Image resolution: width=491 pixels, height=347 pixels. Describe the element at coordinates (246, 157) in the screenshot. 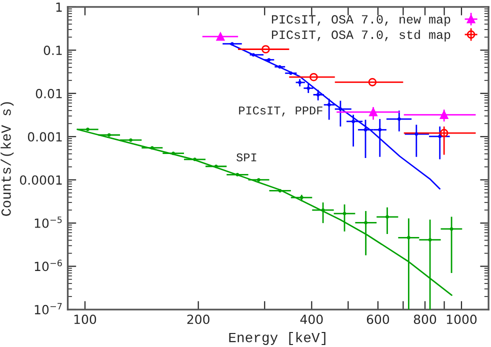

I see `annotation: SPI` at that location.